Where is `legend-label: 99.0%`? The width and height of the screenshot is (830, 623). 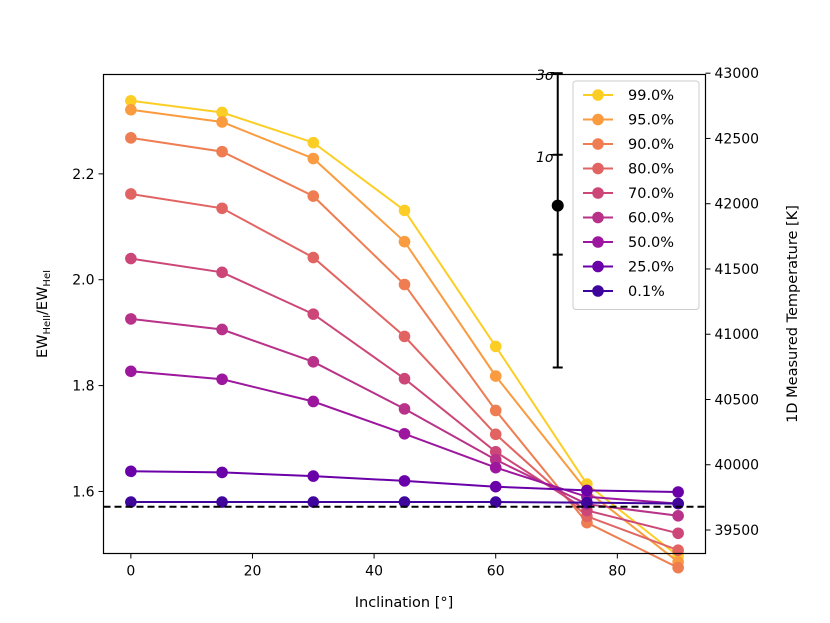 legend-label: 99.0% is located at coordinates (651, 96).